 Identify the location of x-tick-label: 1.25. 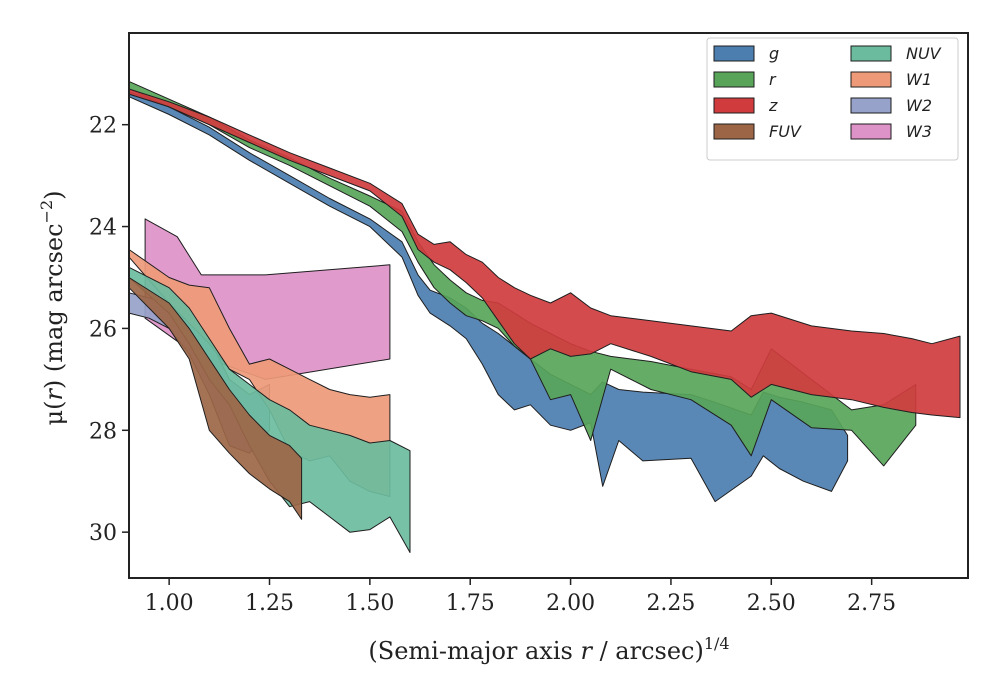
(269, 603).